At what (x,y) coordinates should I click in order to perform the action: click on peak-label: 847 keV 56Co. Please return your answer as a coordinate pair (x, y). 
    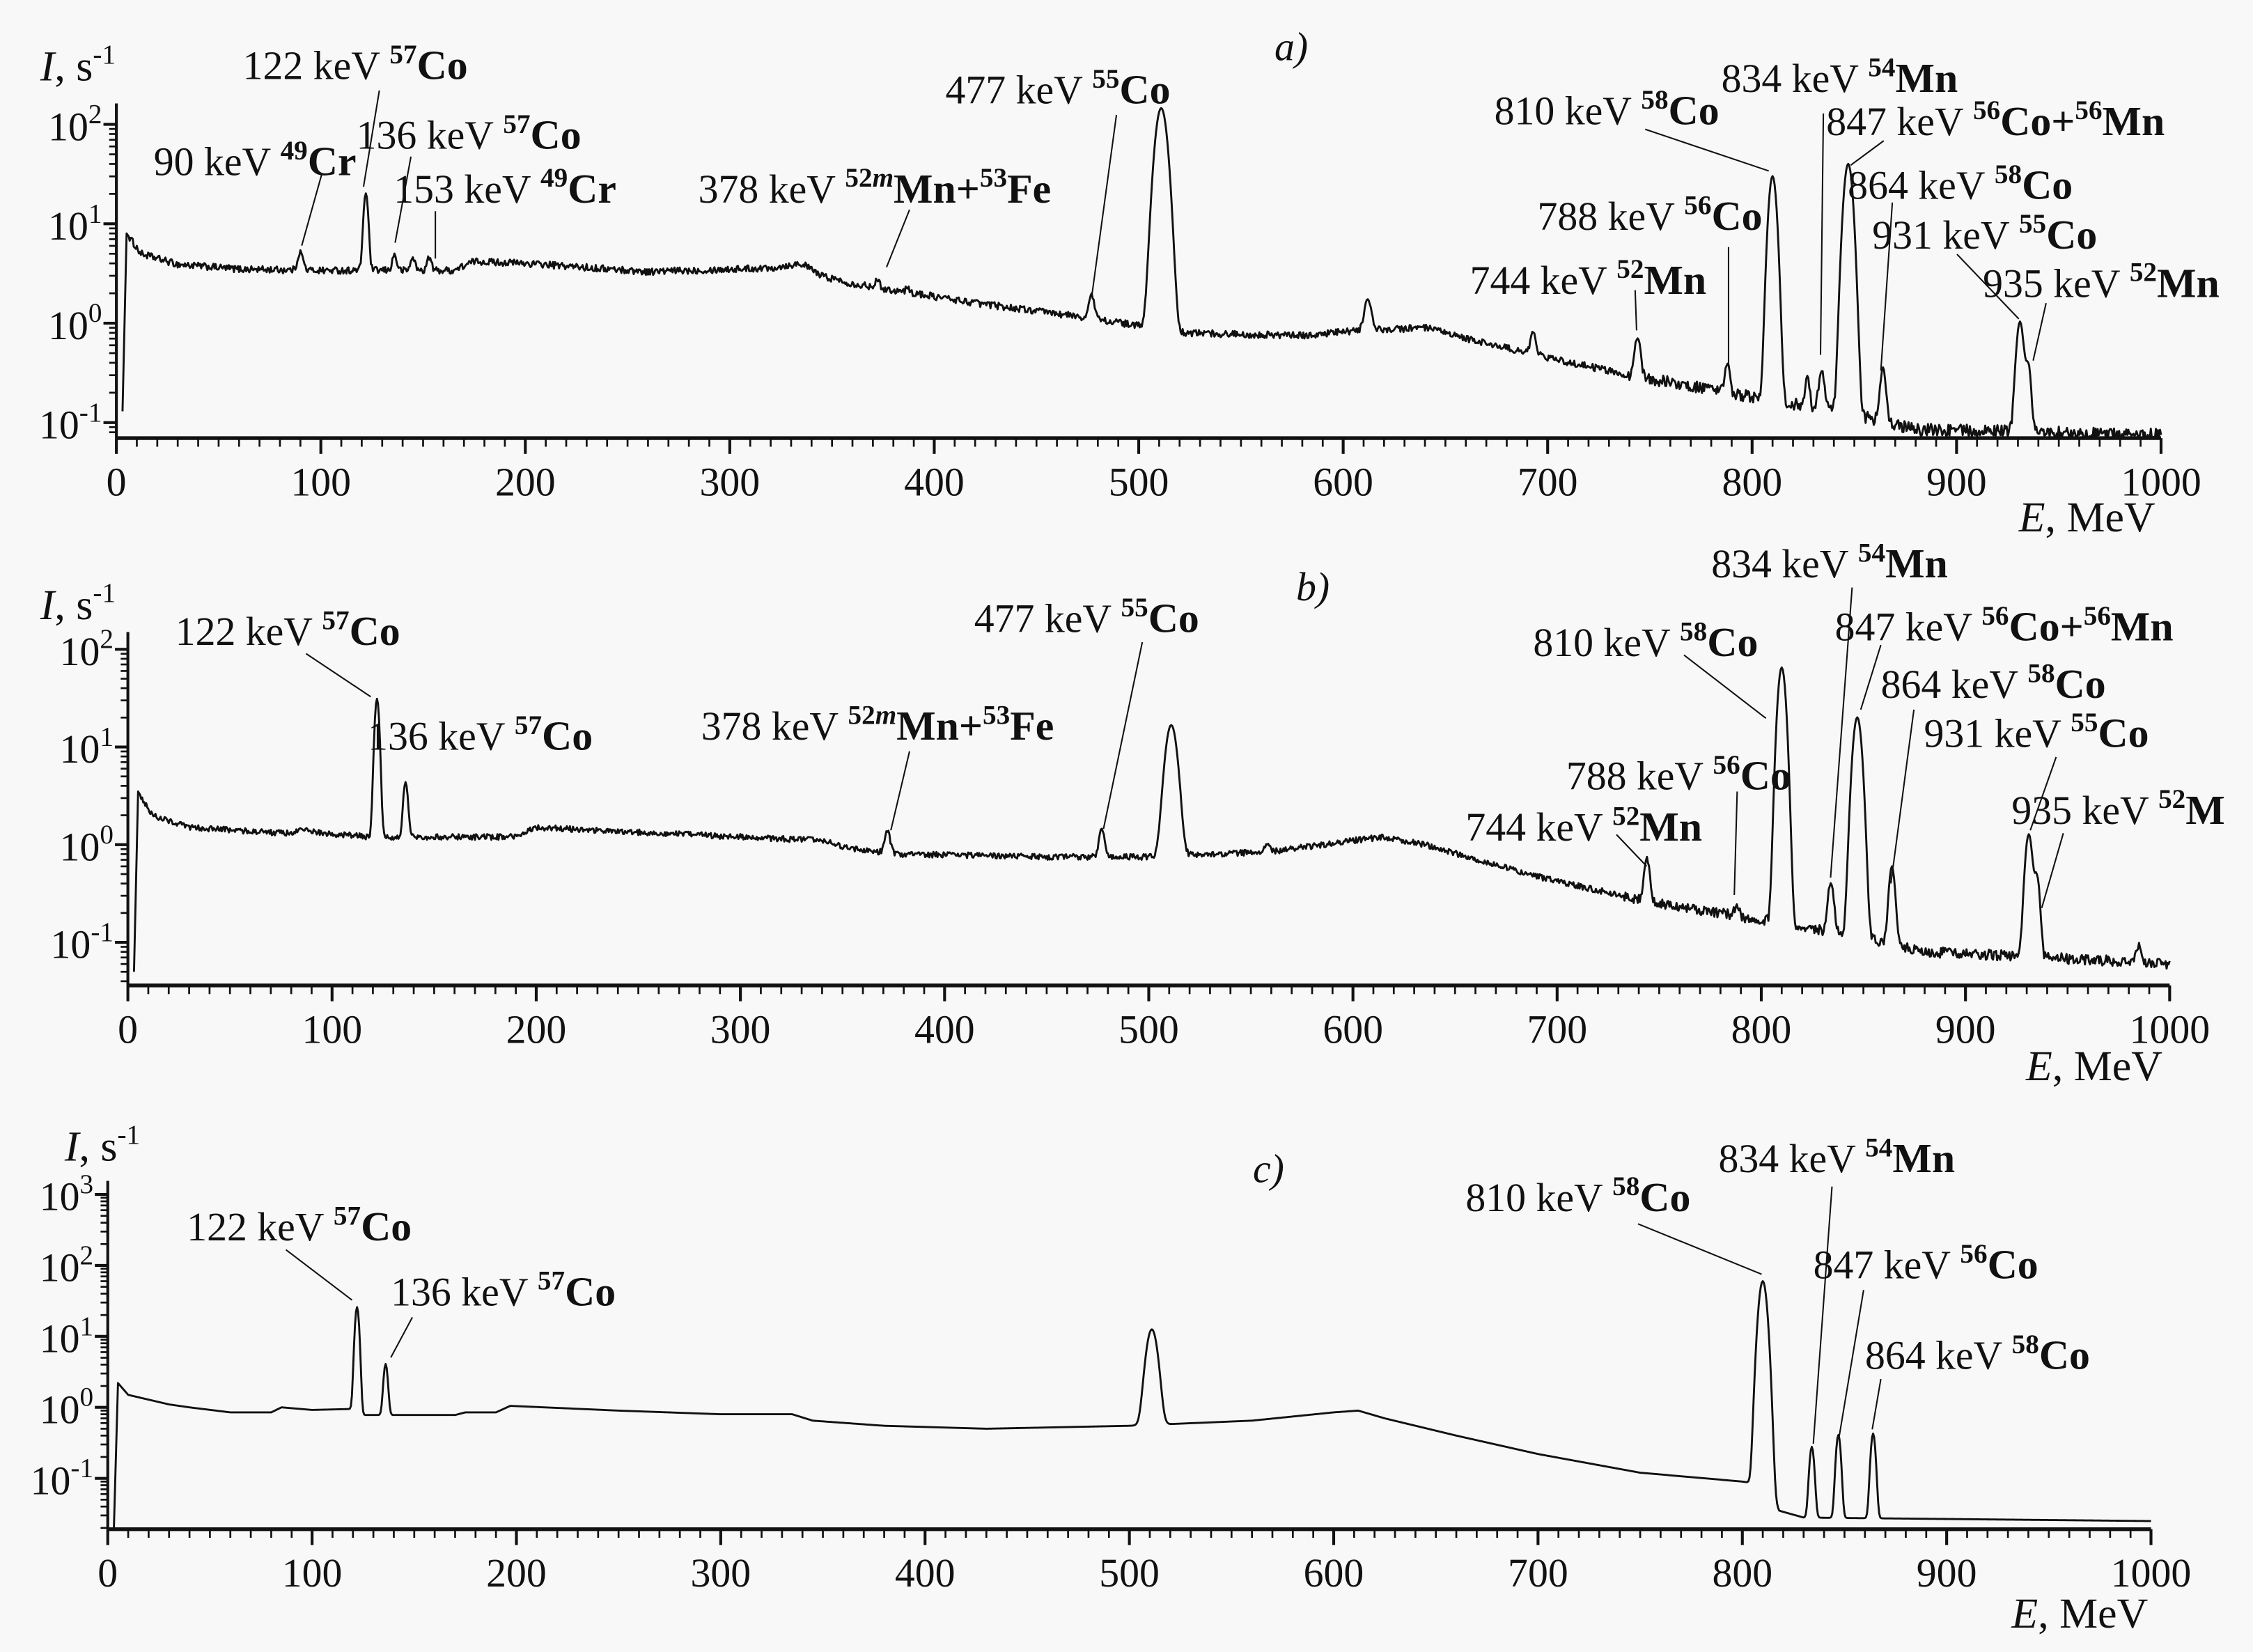
    Looking at the image, I should click on (1926, 1264).